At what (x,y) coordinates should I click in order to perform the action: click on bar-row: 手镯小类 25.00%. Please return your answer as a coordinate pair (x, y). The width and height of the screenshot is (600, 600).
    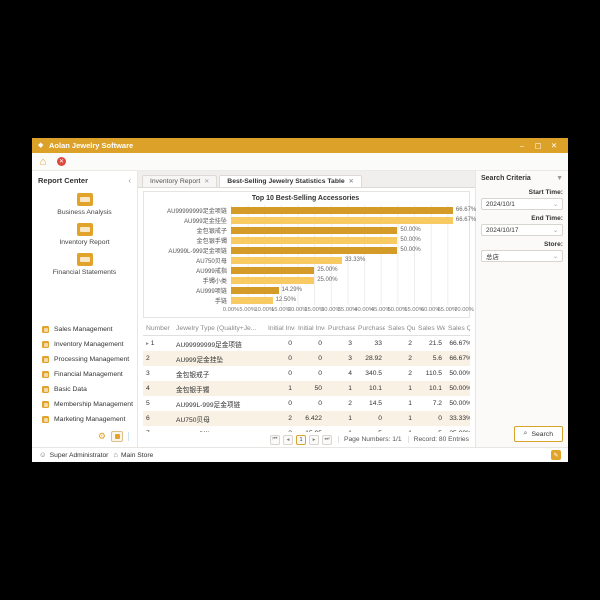
    Looking at the image, I should click on (305, 280).